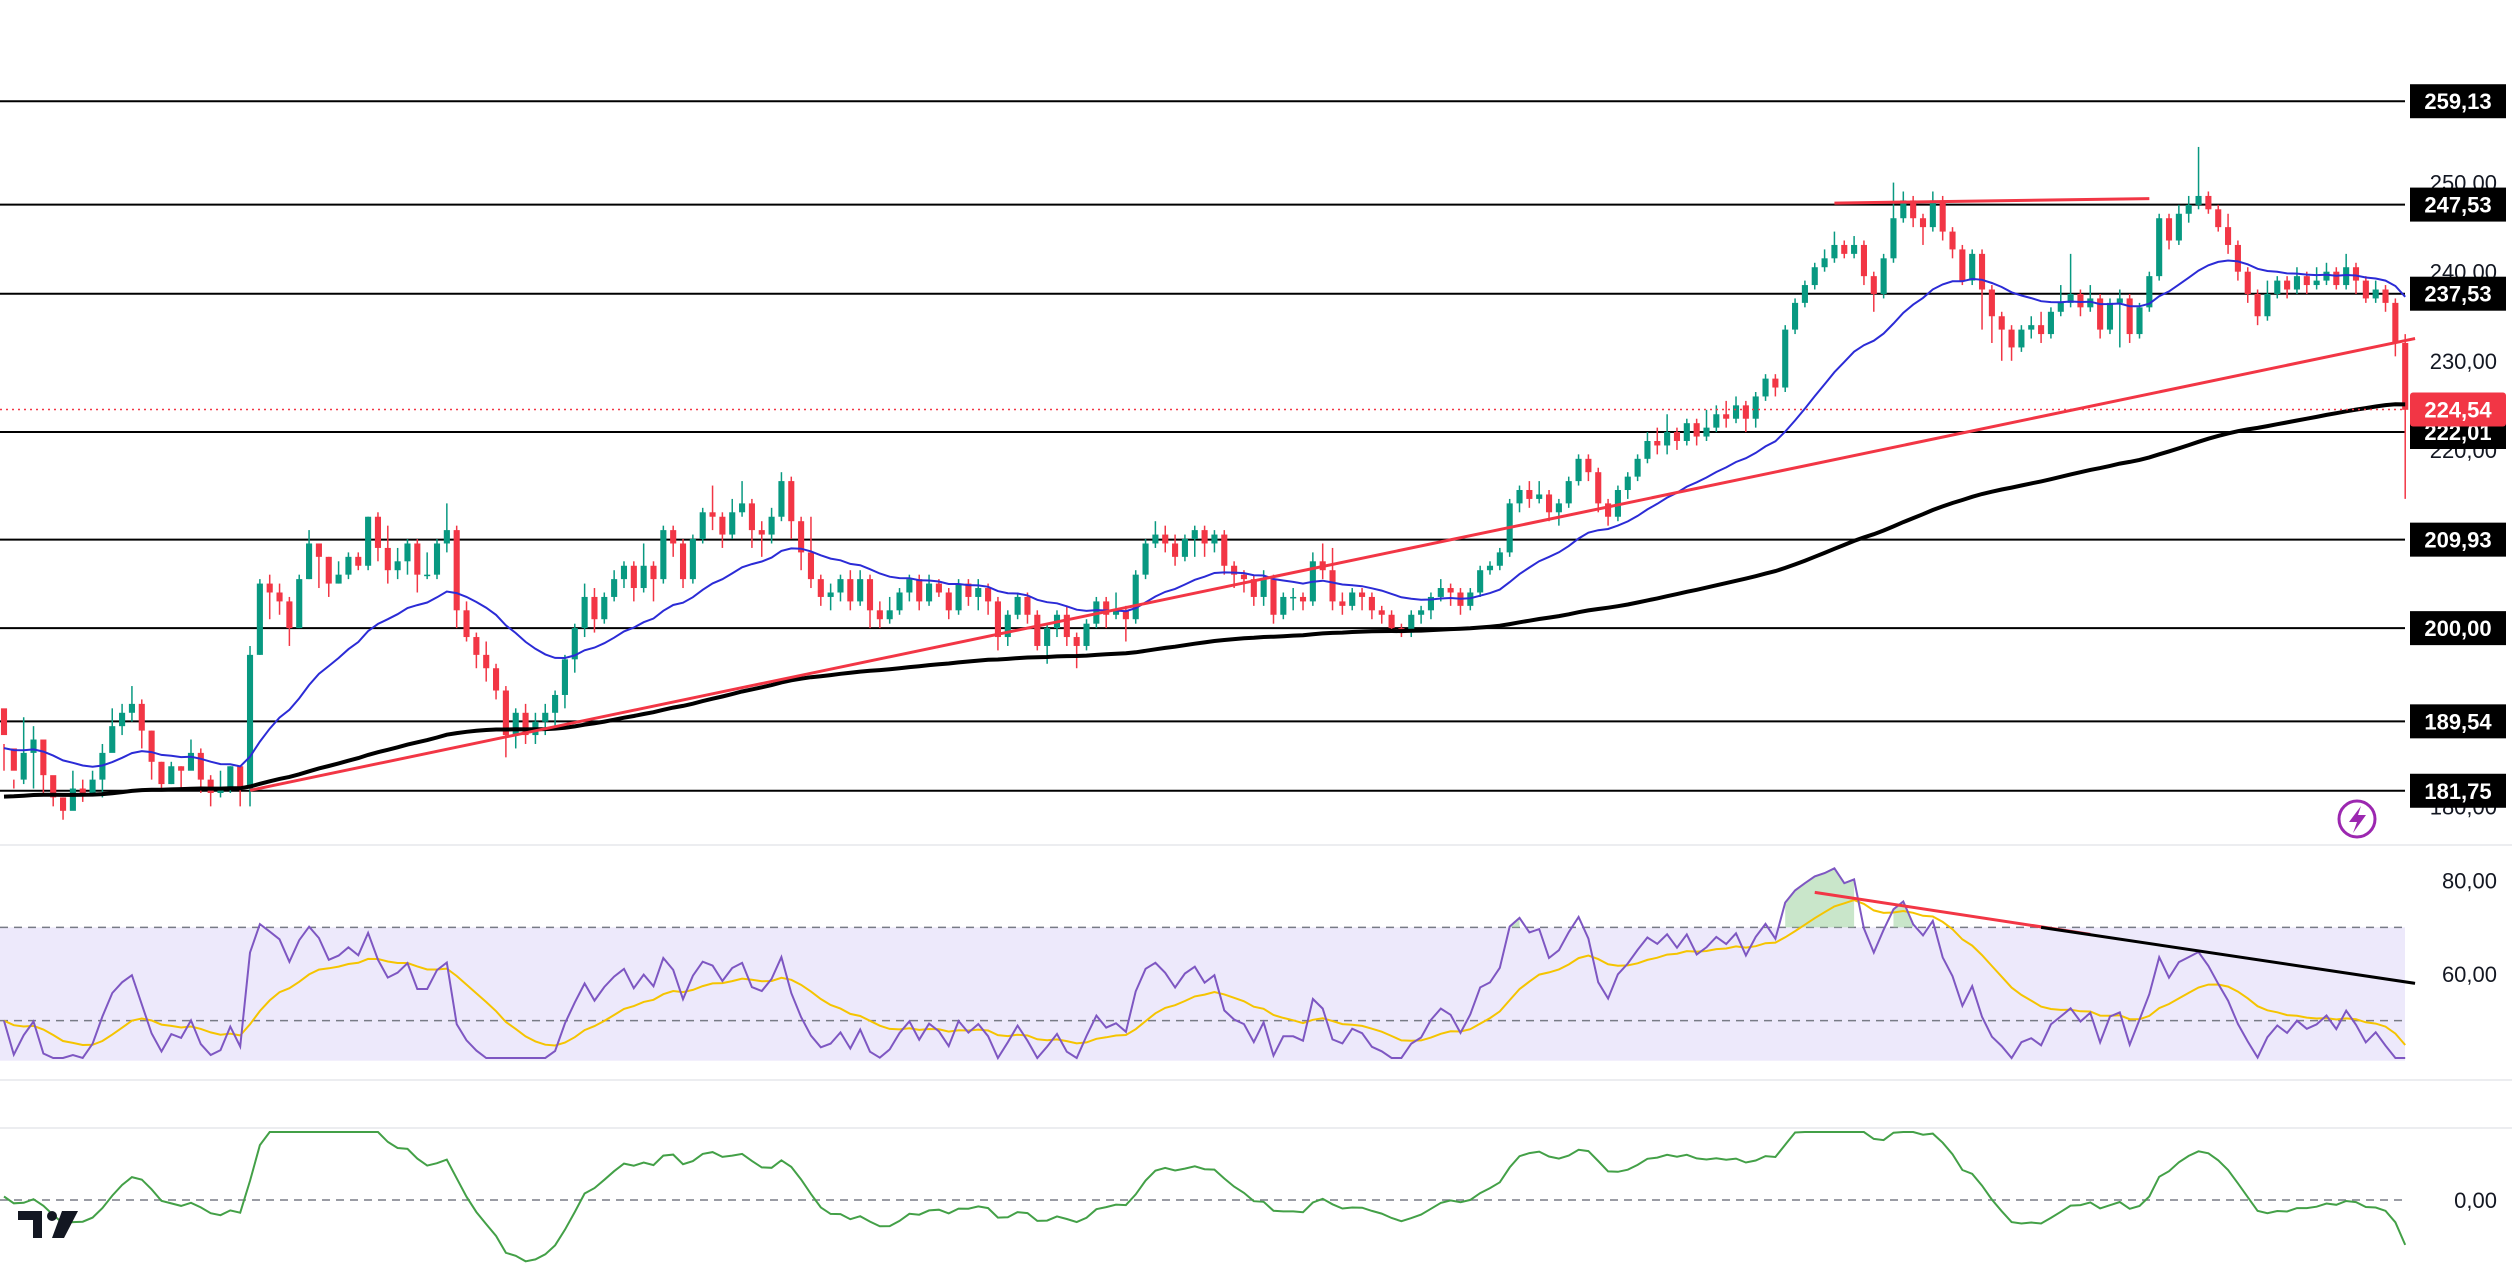 The height and width of the screenshot is (1279, 2512). I want to click on rsi-trendlines, so click(2115, 937).